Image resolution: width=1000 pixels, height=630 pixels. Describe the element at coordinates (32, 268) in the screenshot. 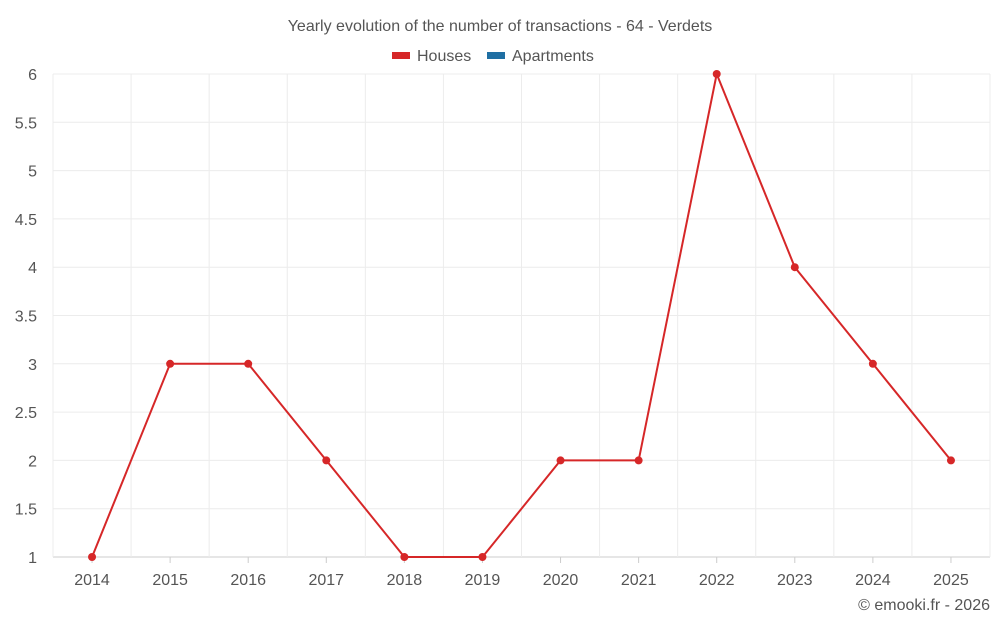

I see `y-tick-label: 4` at that location.